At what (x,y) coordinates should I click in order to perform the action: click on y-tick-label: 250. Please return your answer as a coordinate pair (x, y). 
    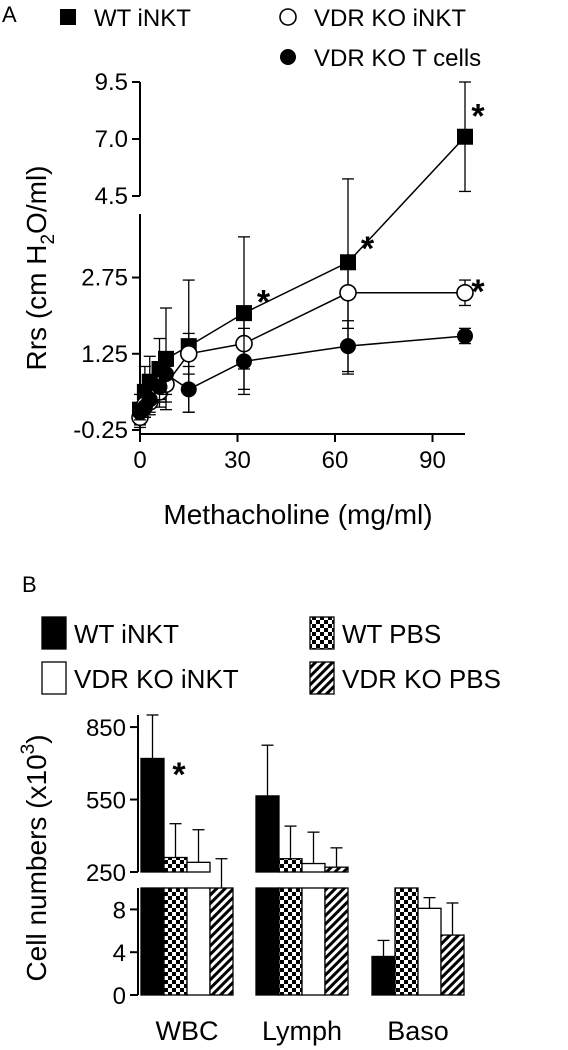
    Looking at the image, I should click on (106, 873).